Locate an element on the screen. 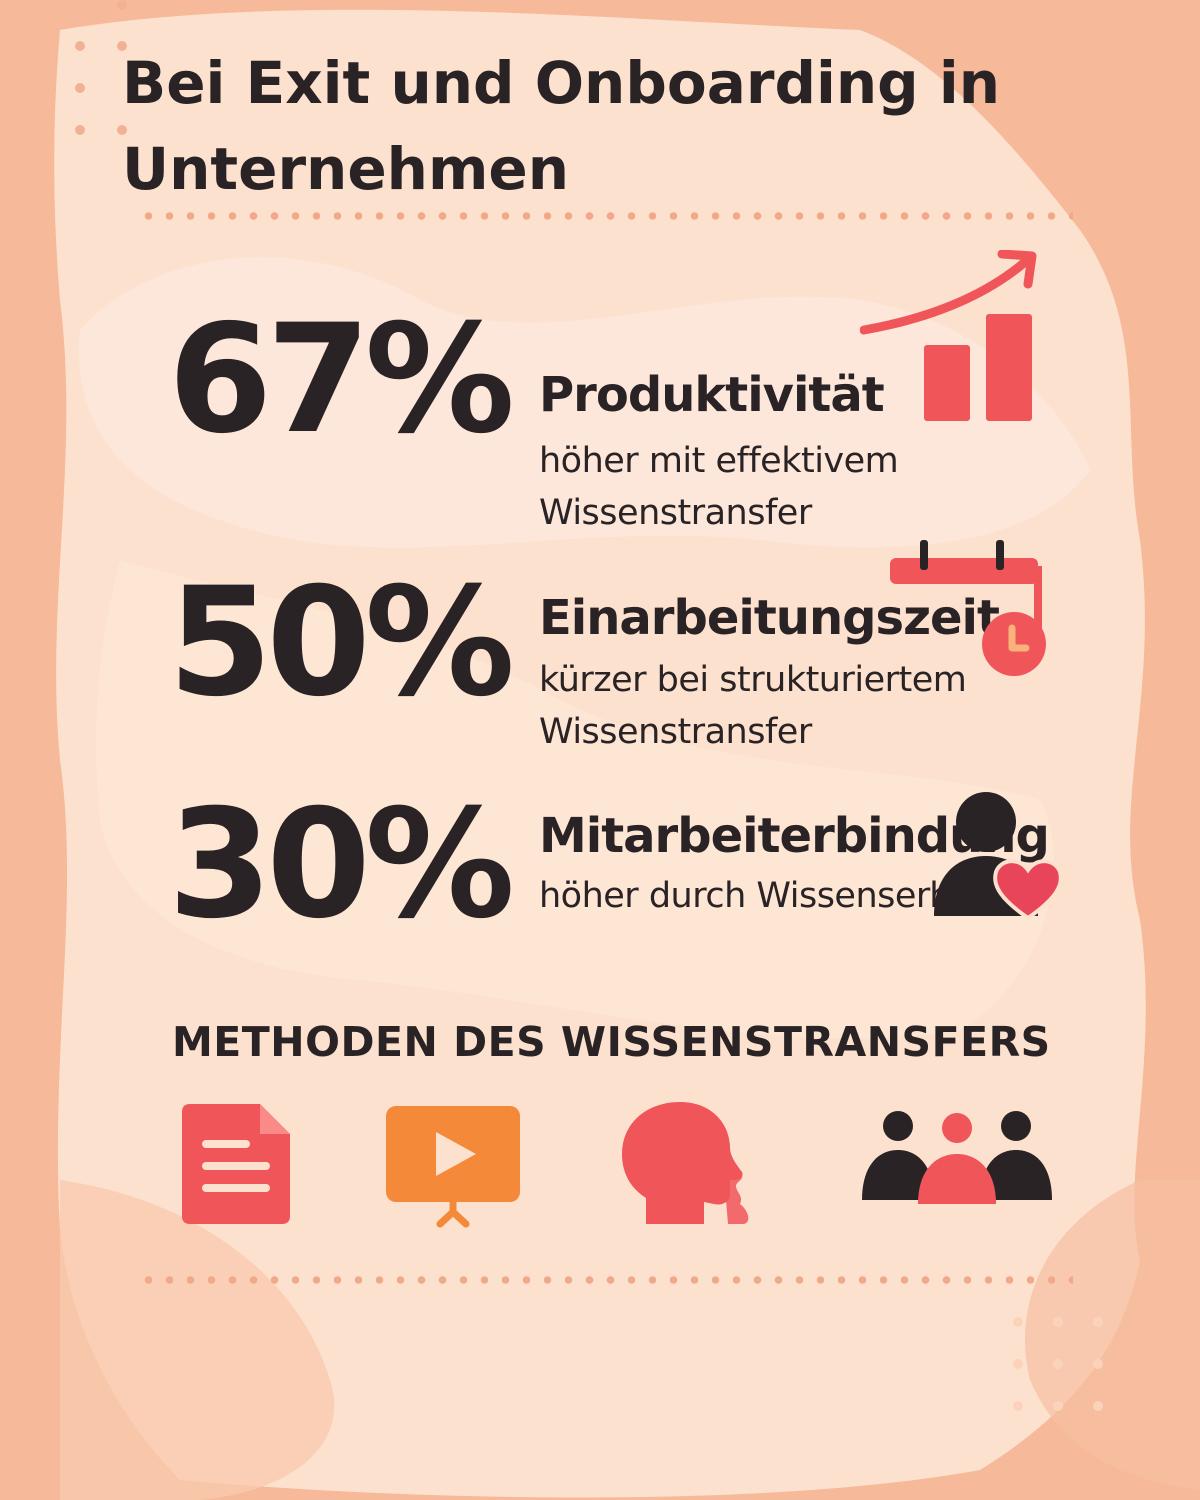 The height and width of the screenshot is (1500, 1200). top-dotted-divider is located at coordinates (605, 216).